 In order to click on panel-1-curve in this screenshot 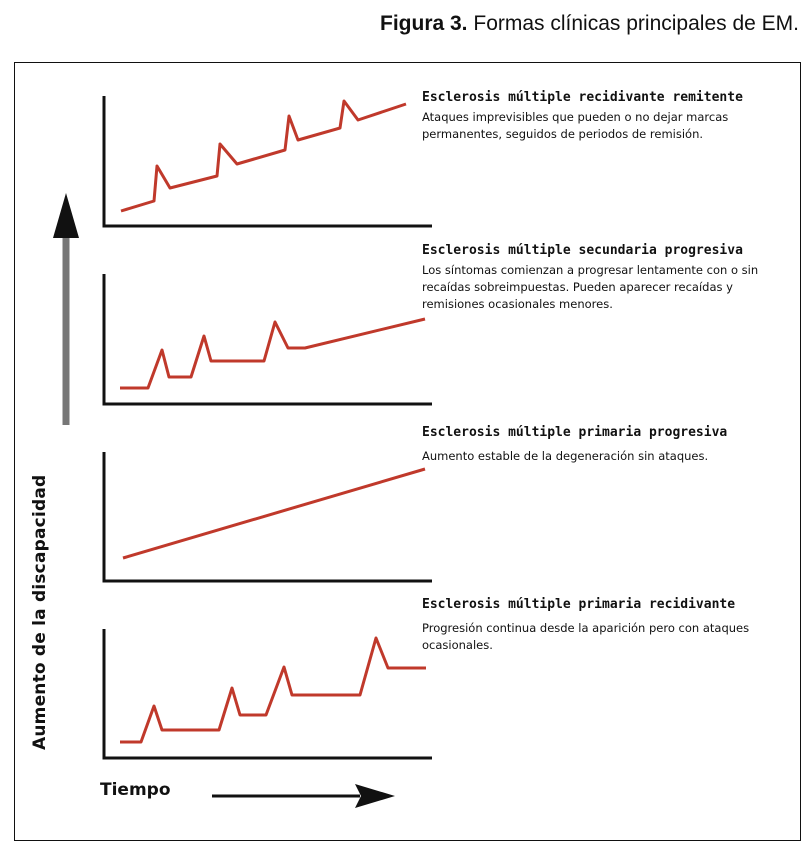, I will do `click(263, 156)`.